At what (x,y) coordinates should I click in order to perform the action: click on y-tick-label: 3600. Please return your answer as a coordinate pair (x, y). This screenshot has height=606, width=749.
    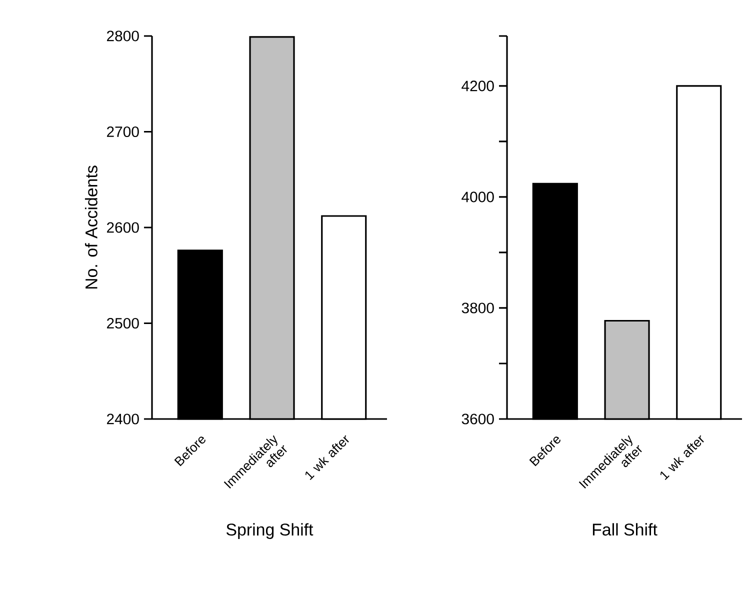
    Looking at the image, I should click on (478, 419).